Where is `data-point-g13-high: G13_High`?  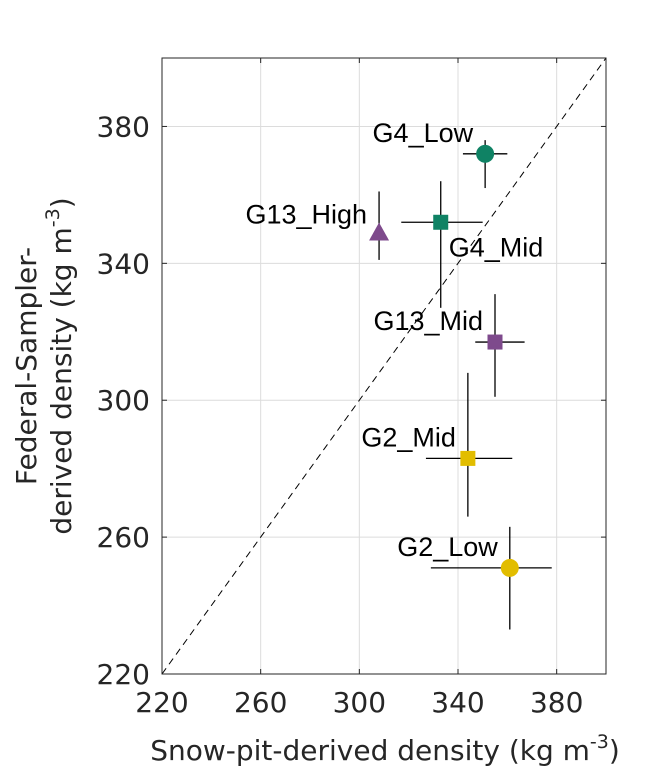
data-point-g13-high: G13_High is located at coordinates (317, 225).